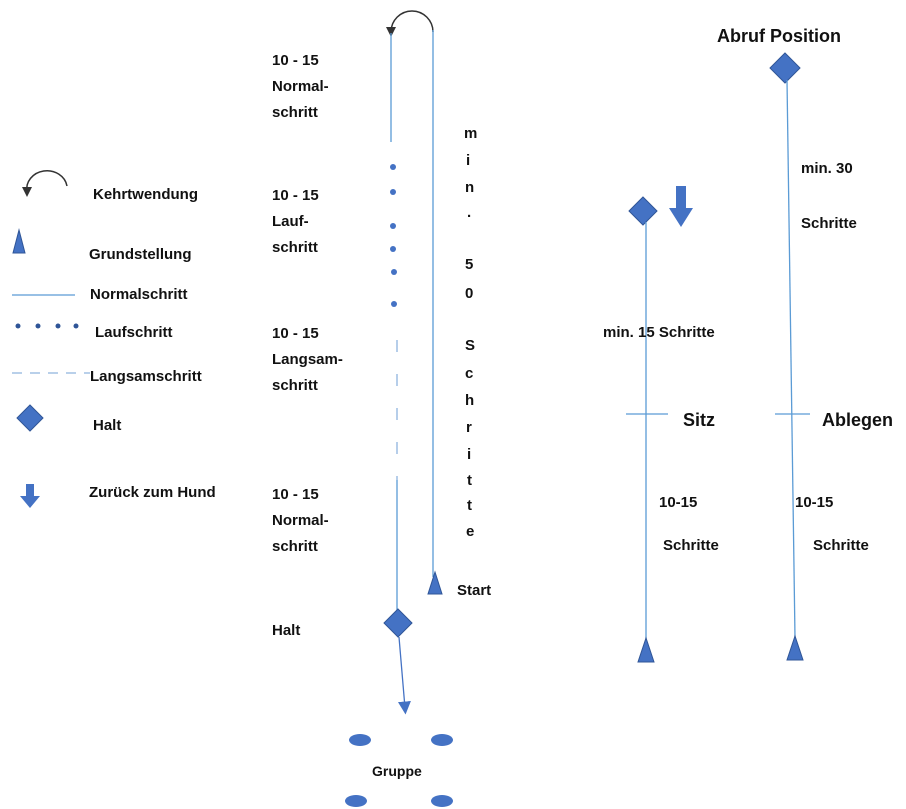 This screenshot has width=906, height=809. Describe the element at coordinates (469, 293) in the screenshot. I see `vertical-text-char: 0` at that location.